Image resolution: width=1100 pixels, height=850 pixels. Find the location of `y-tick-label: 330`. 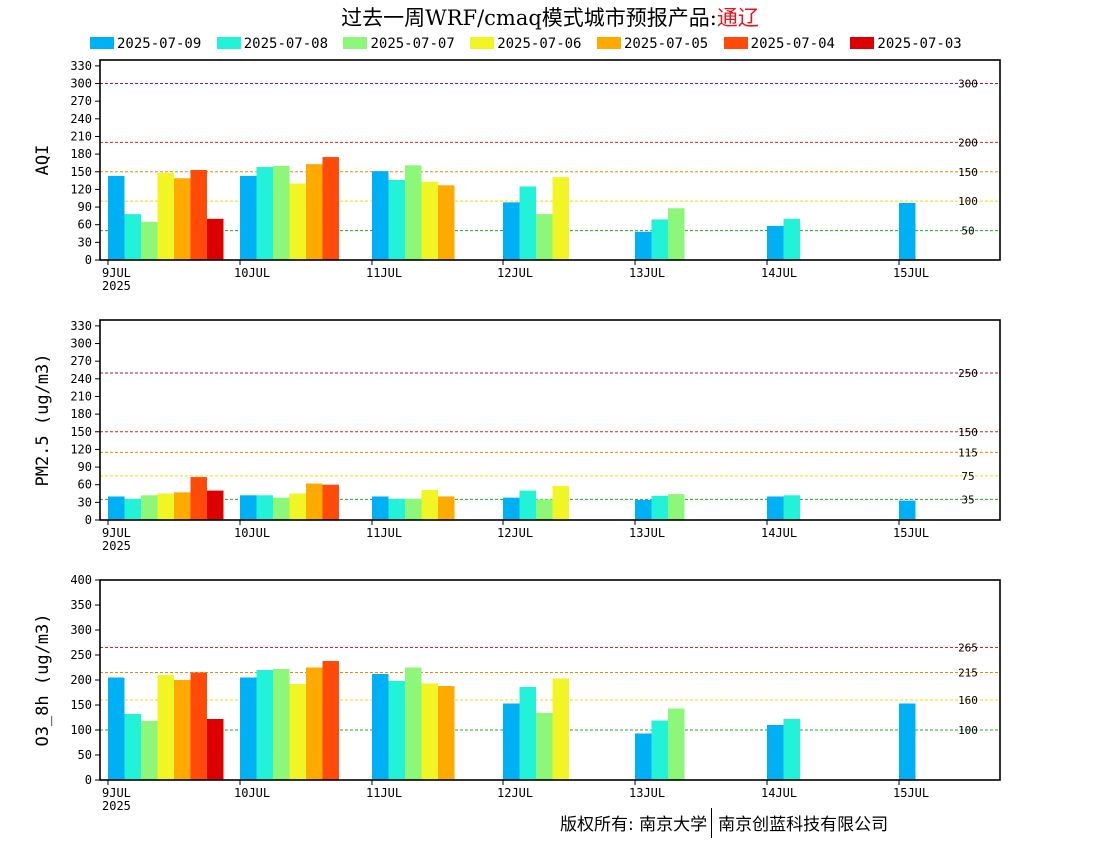

y-tick-label: 330 is located at coordinates (81, 326).